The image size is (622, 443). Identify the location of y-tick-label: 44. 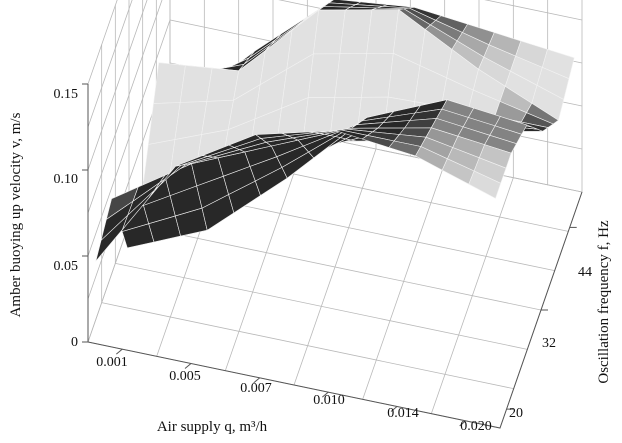
(585, 272).